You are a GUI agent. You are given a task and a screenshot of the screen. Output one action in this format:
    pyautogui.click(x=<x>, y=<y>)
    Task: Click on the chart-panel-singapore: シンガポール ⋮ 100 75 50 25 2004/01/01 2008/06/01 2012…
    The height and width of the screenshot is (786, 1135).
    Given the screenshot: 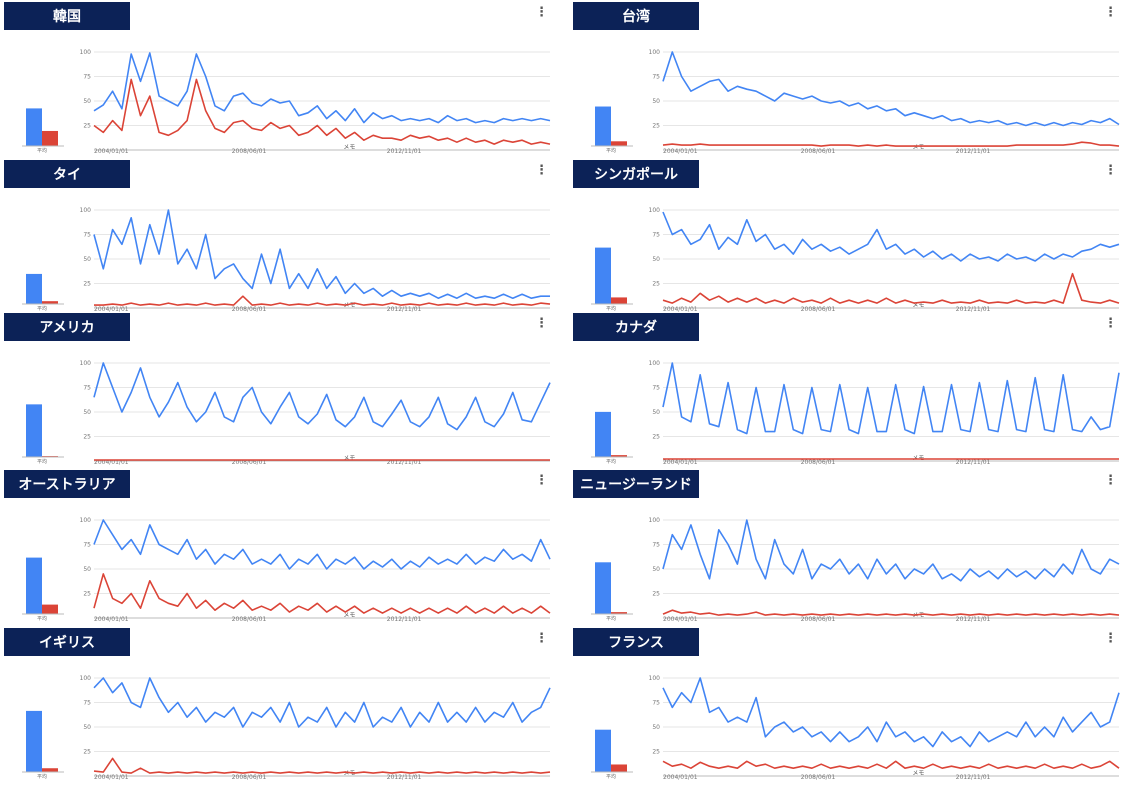 What is the action you would take?
    pyautogui.click(x=851, y=236)
    